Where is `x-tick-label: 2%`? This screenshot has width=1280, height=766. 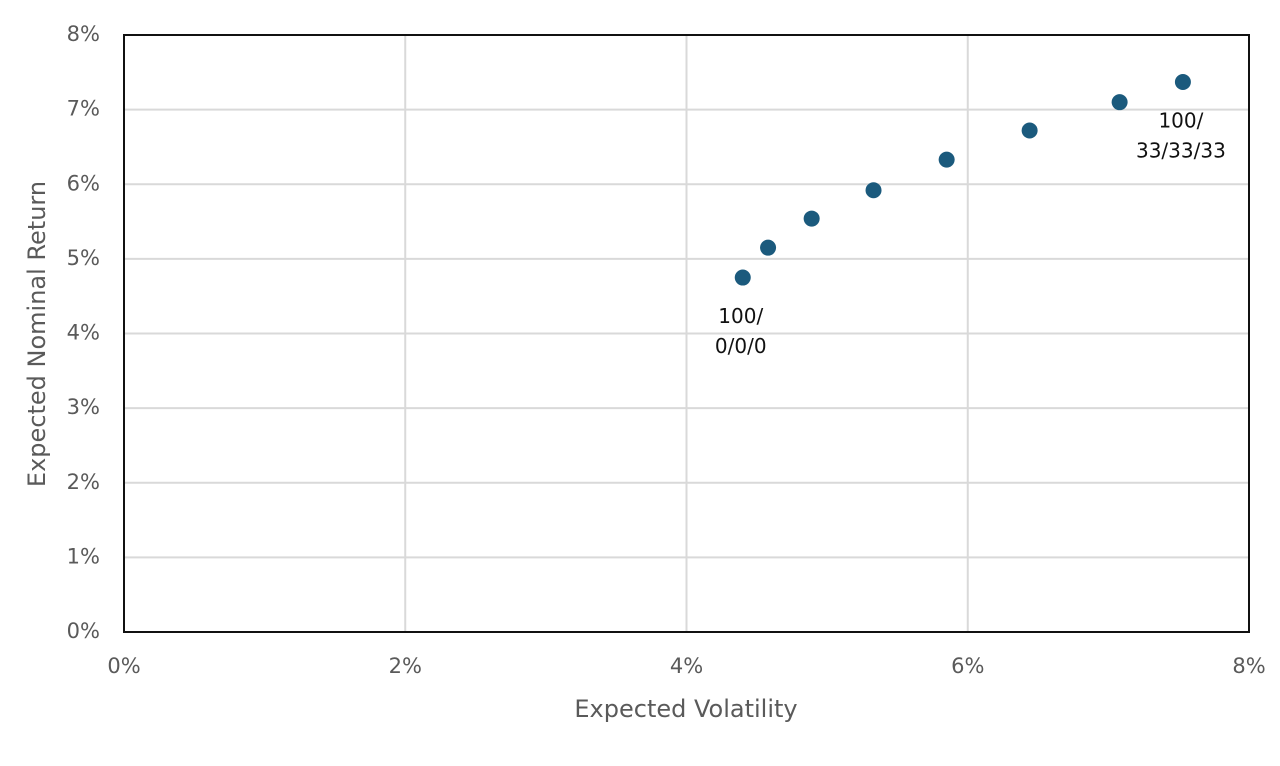
x-tick-label: 2% is located at coordinates (405, 666).